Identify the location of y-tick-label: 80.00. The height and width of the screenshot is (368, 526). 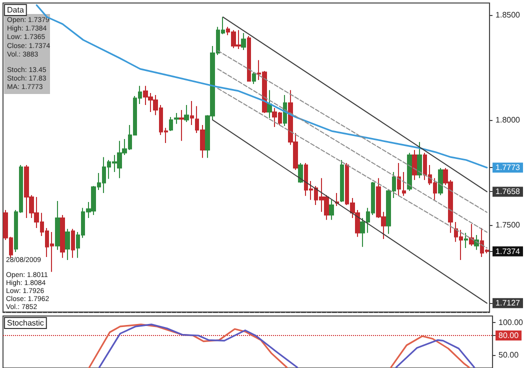
(509, 335).